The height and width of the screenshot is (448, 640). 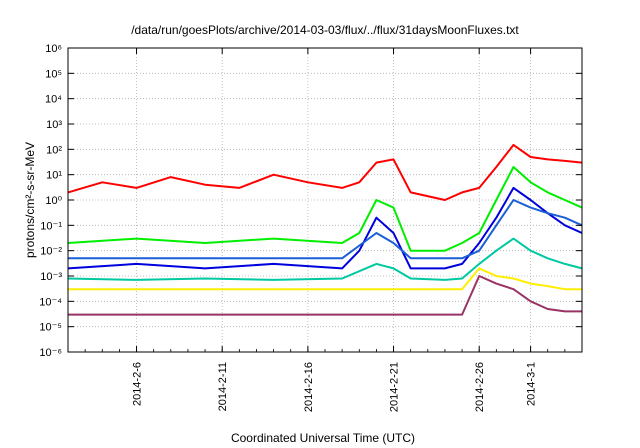 What do you see at coordinates (30, 200) in the screenshot?
I see `y-axis-label: protons/cm²-s-sr-MeV` at bounding box center [30, 200].